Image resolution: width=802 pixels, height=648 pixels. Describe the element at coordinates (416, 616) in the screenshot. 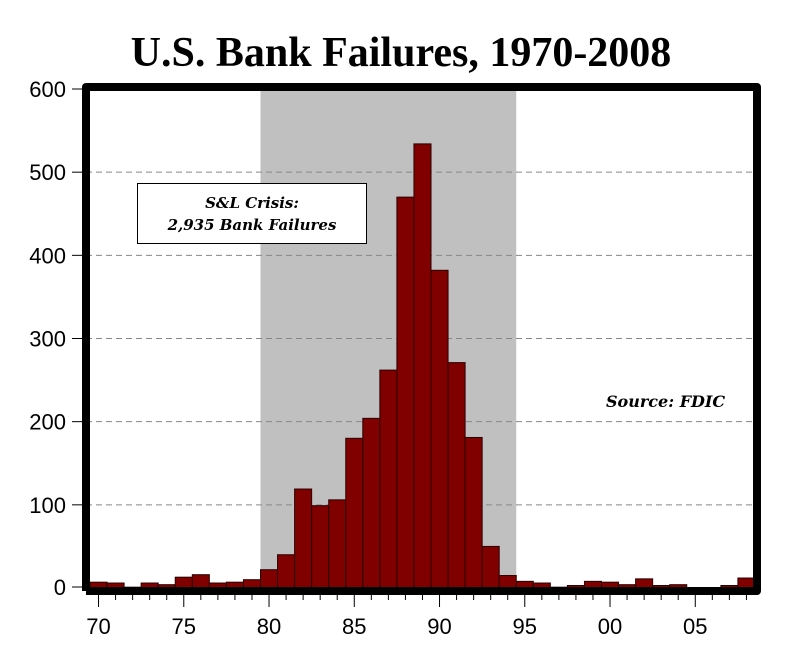

I see `x-axis: 70 75 80 85 90 95 00 05` at that location.